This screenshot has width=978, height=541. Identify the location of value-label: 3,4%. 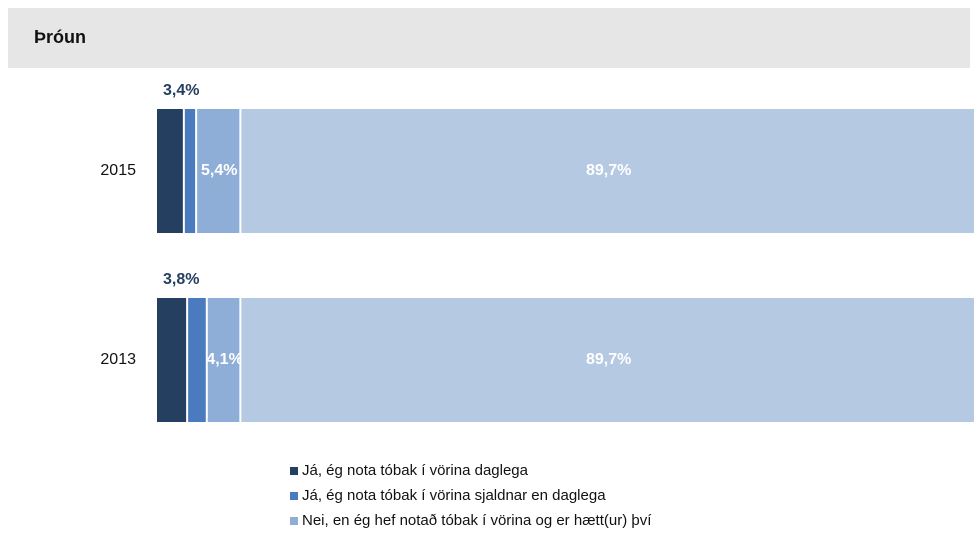
(181, 90).